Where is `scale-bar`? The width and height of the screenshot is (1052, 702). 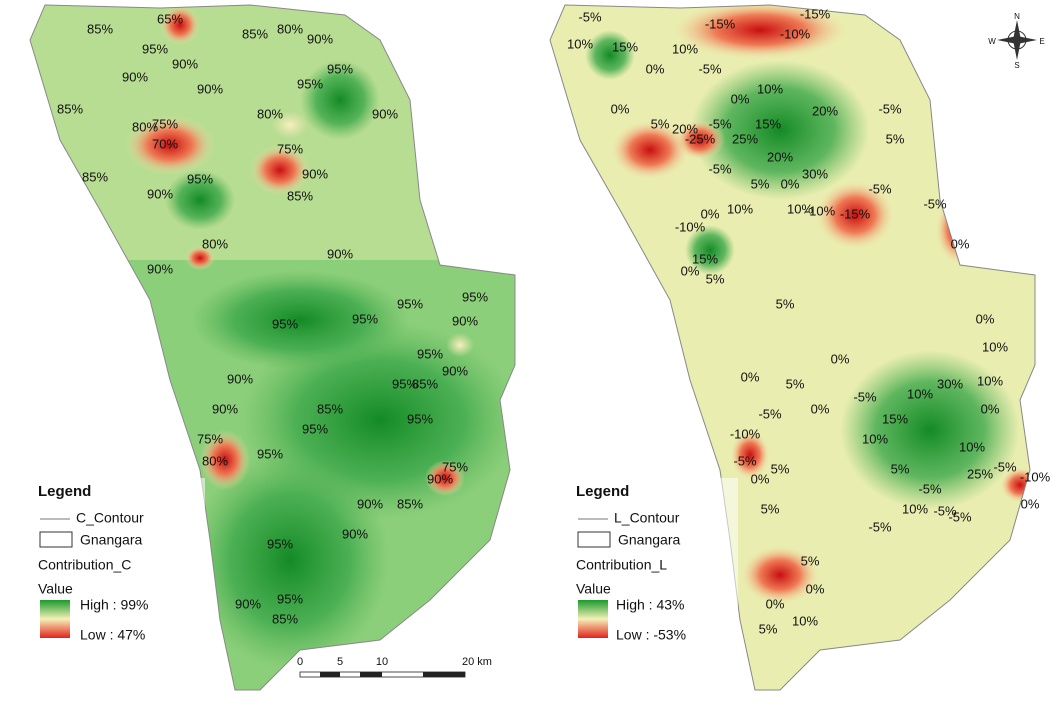 scale-bar is located at coordinates (382, 674).